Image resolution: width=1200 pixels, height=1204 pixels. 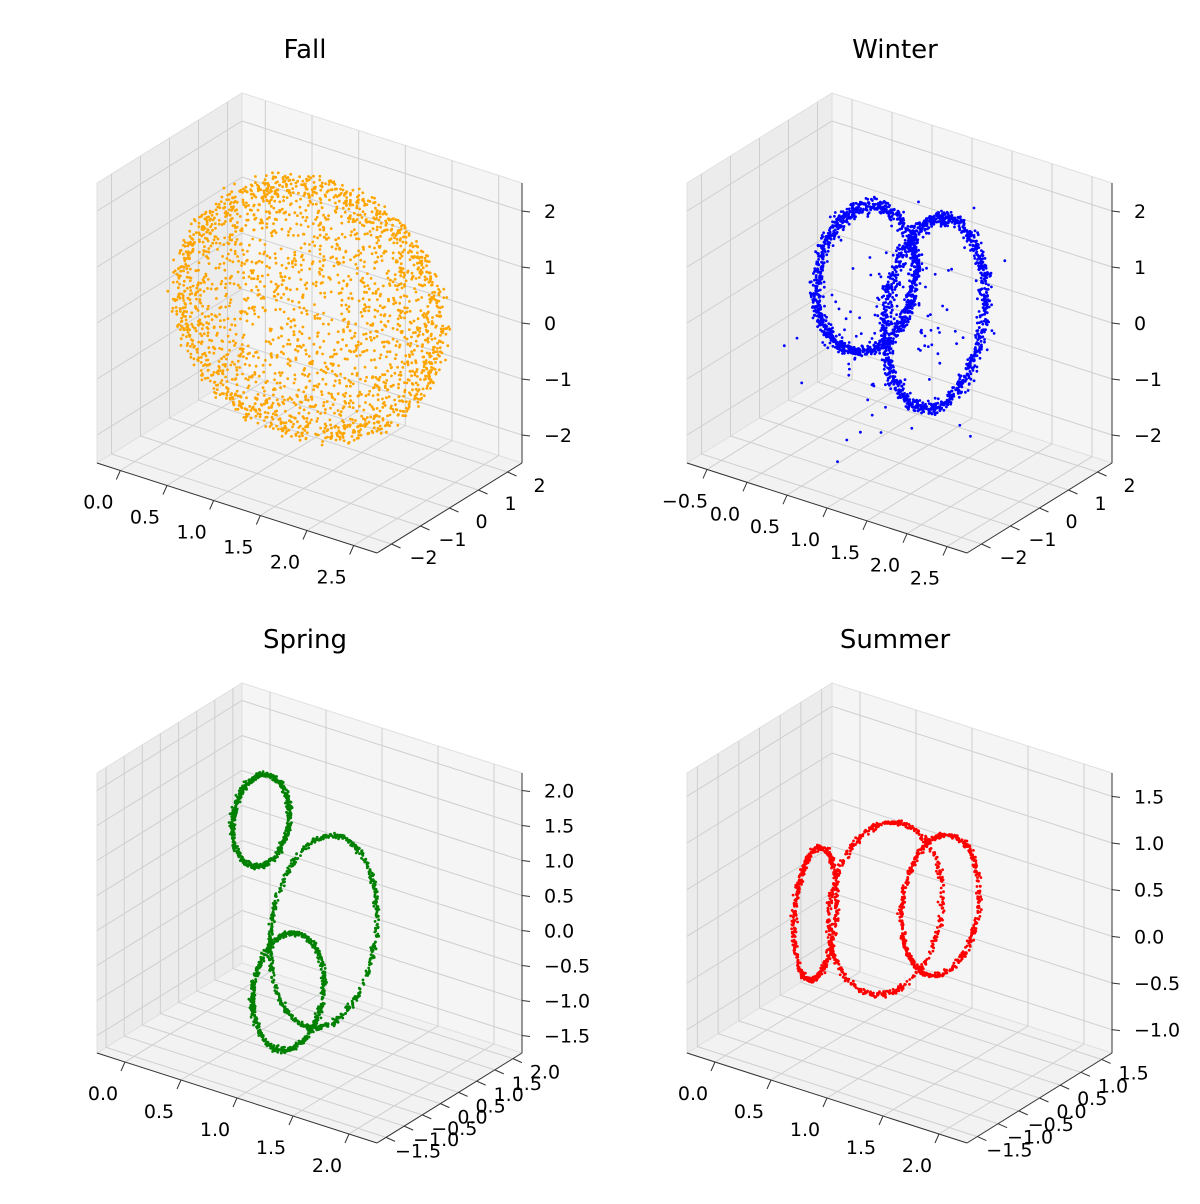 I want to click on x-tick-label: 1.0, so click(x=215, y=1130).